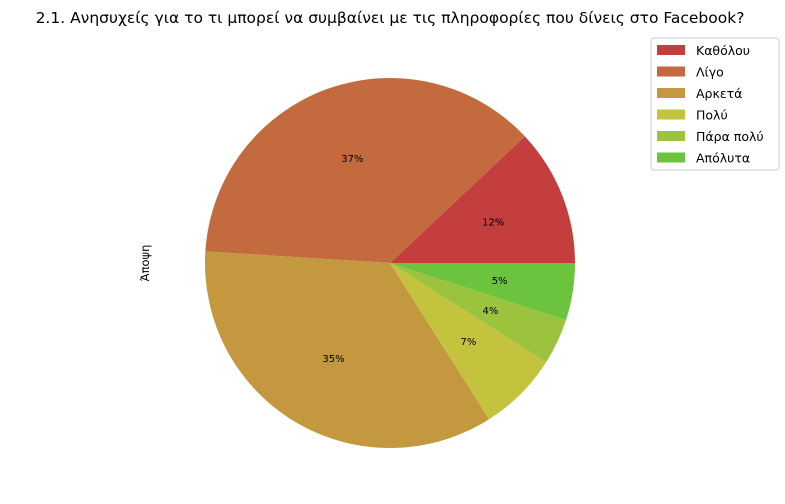  I want to click on pie-slice-λίγο, so click(365, 170).